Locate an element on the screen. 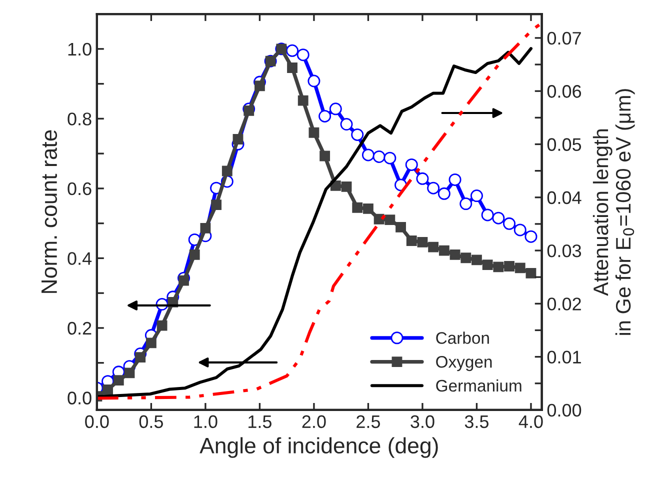  y2-tick-label: 0.03 is located at coordinates (564, 251).